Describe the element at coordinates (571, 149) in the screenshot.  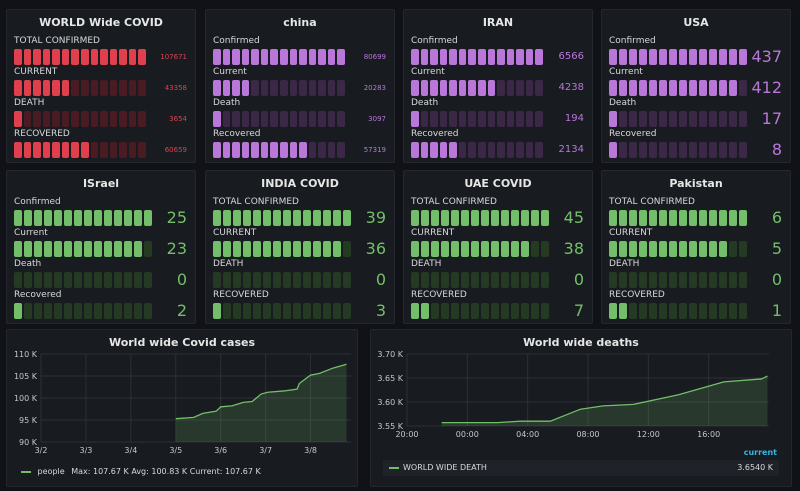
I see `row-value: 2134` at that location.